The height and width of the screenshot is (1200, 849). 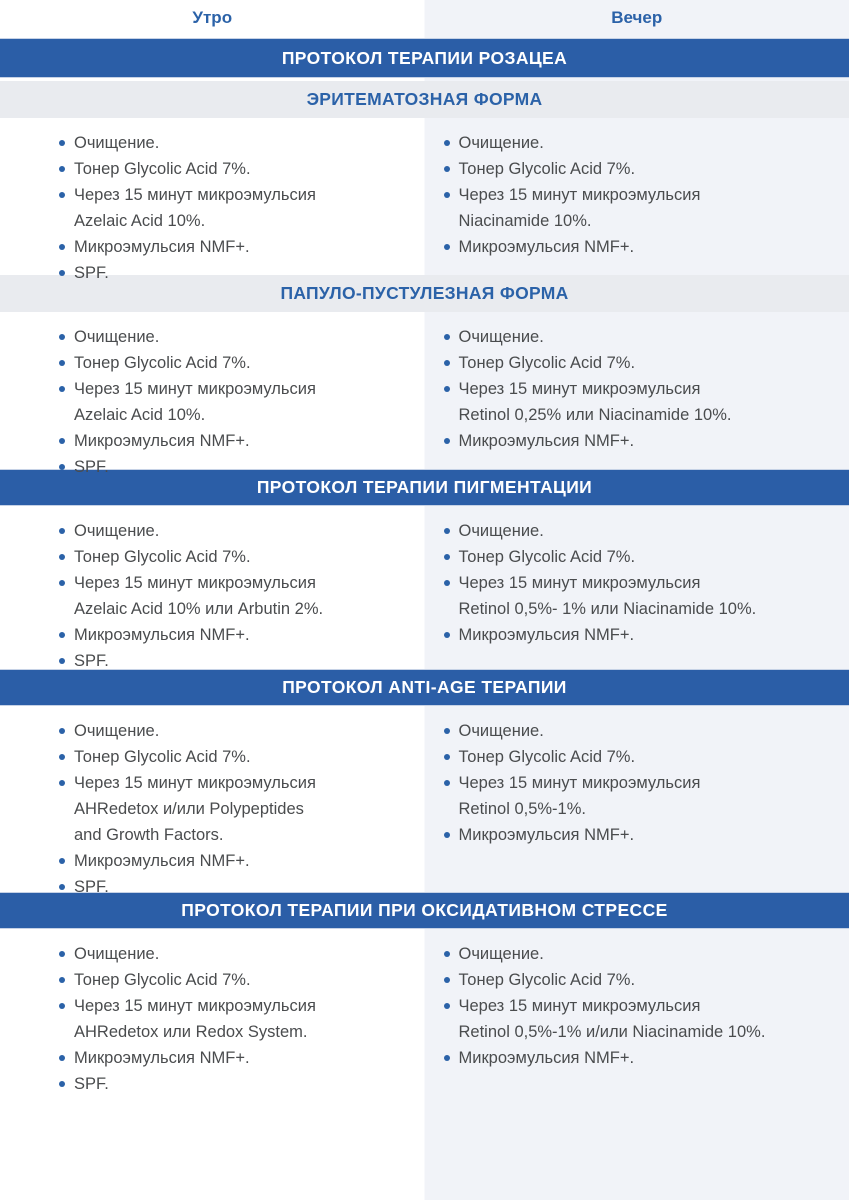 What do you see at coordinates (424, 99) in the screenshot?
I see `subsection-title-erythematous: ЭРИТЕМАТОЗНАЯ ФОРМА` at bounding box center [424, 99].